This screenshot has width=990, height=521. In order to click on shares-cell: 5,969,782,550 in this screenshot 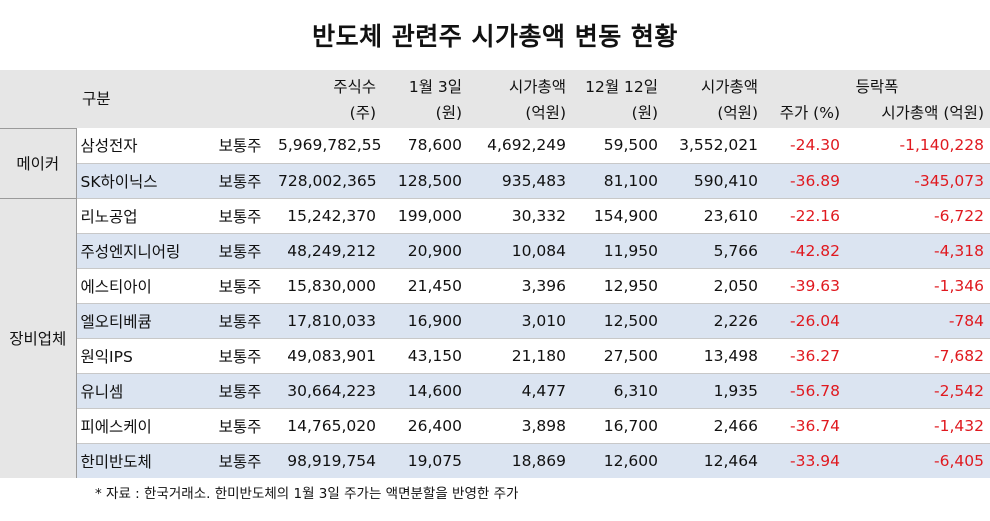, I will do `click(330, 145)`.